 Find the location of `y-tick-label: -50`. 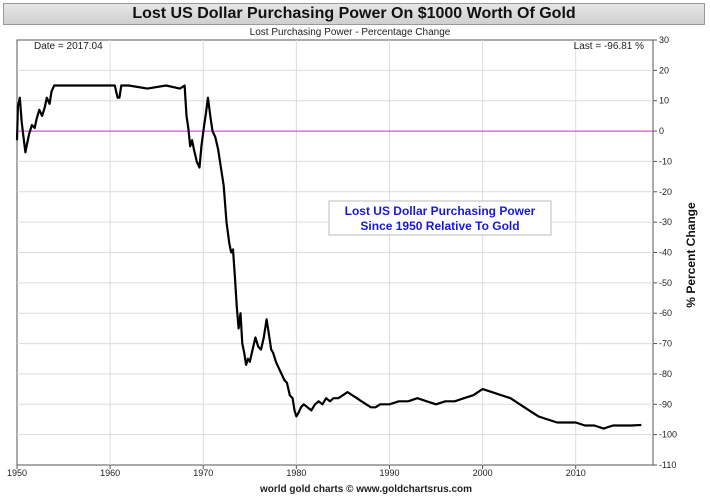

y-tick-label: -50 is located at coordinates (665, 283).